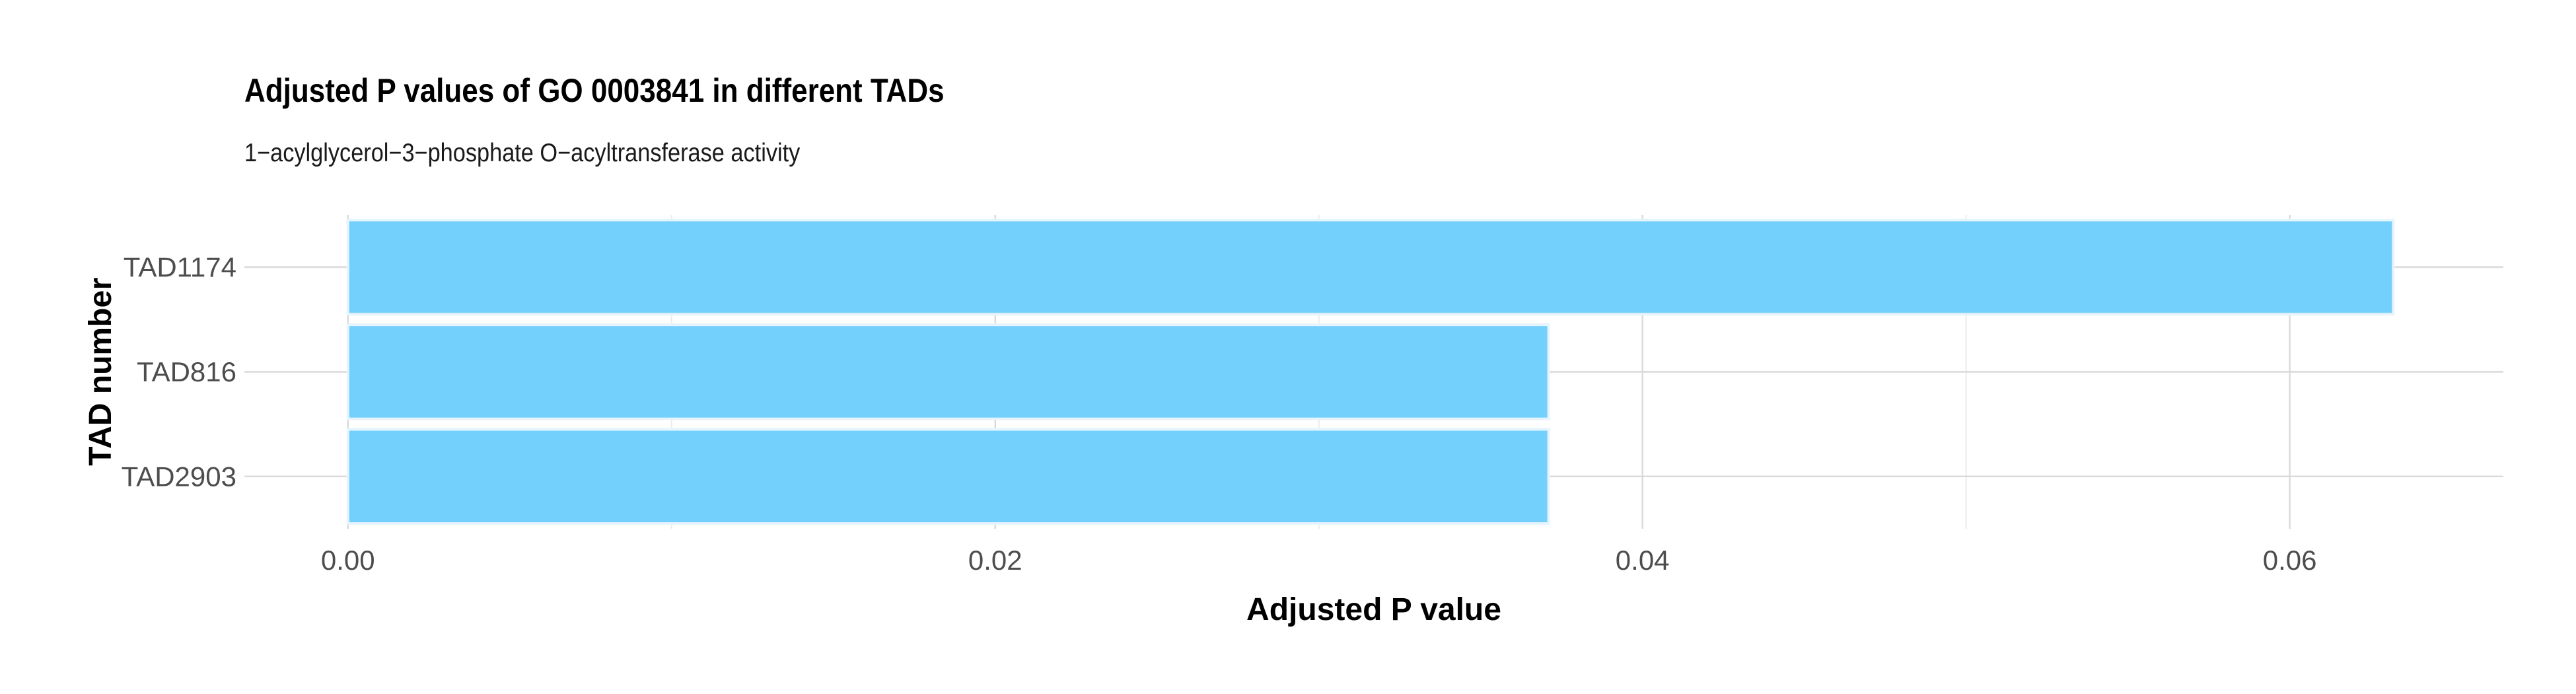  I want to click on y-tick-label: TAD1174, so click(180, 267).